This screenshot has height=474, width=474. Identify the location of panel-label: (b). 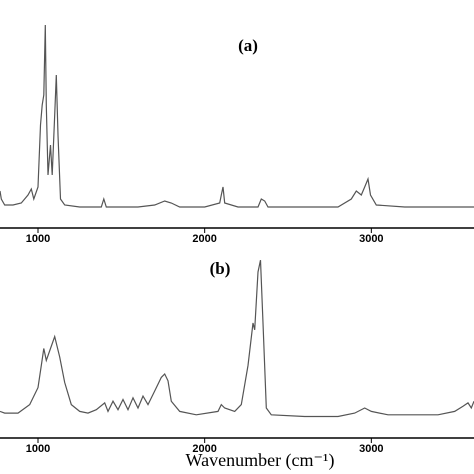
(220, 268).